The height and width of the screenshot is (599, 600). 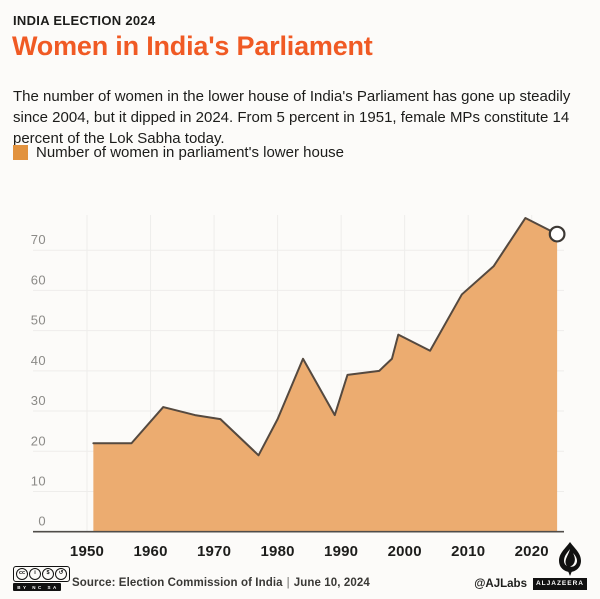 What do you see at coordinates (532, 551) in the screenshot?
I see `x-tick-label: 2020` at bounding box center [532, 551].